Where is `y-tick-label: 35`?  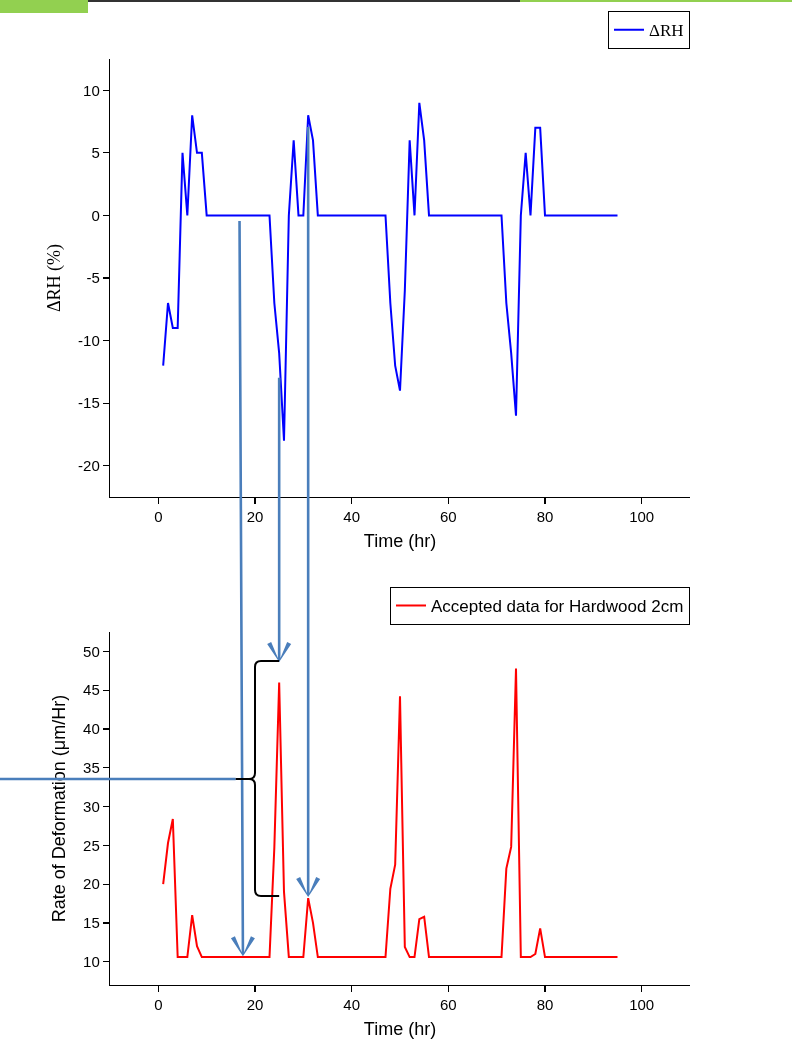 y-tick-label: 35 is located at coordinates (91, 768).